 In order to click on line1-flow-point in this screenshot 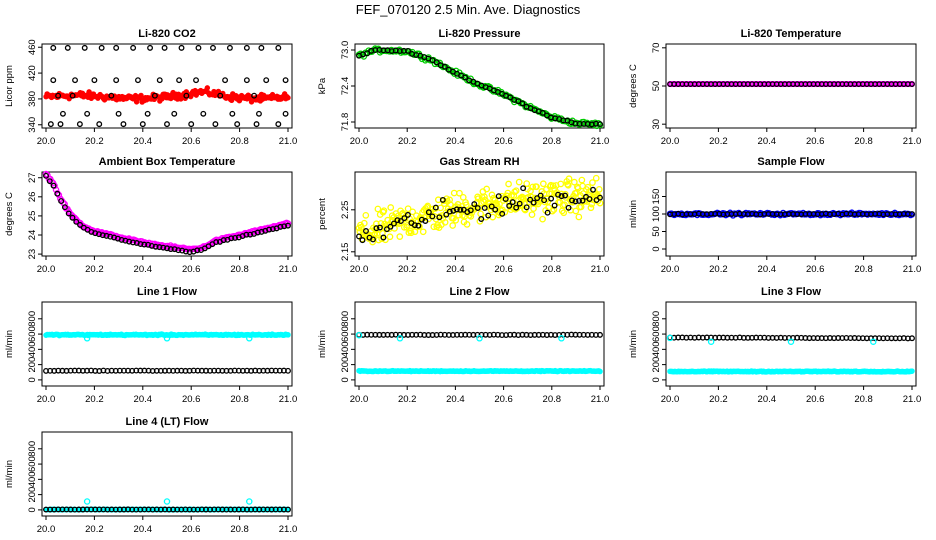, I will do `click(167, 338)`.